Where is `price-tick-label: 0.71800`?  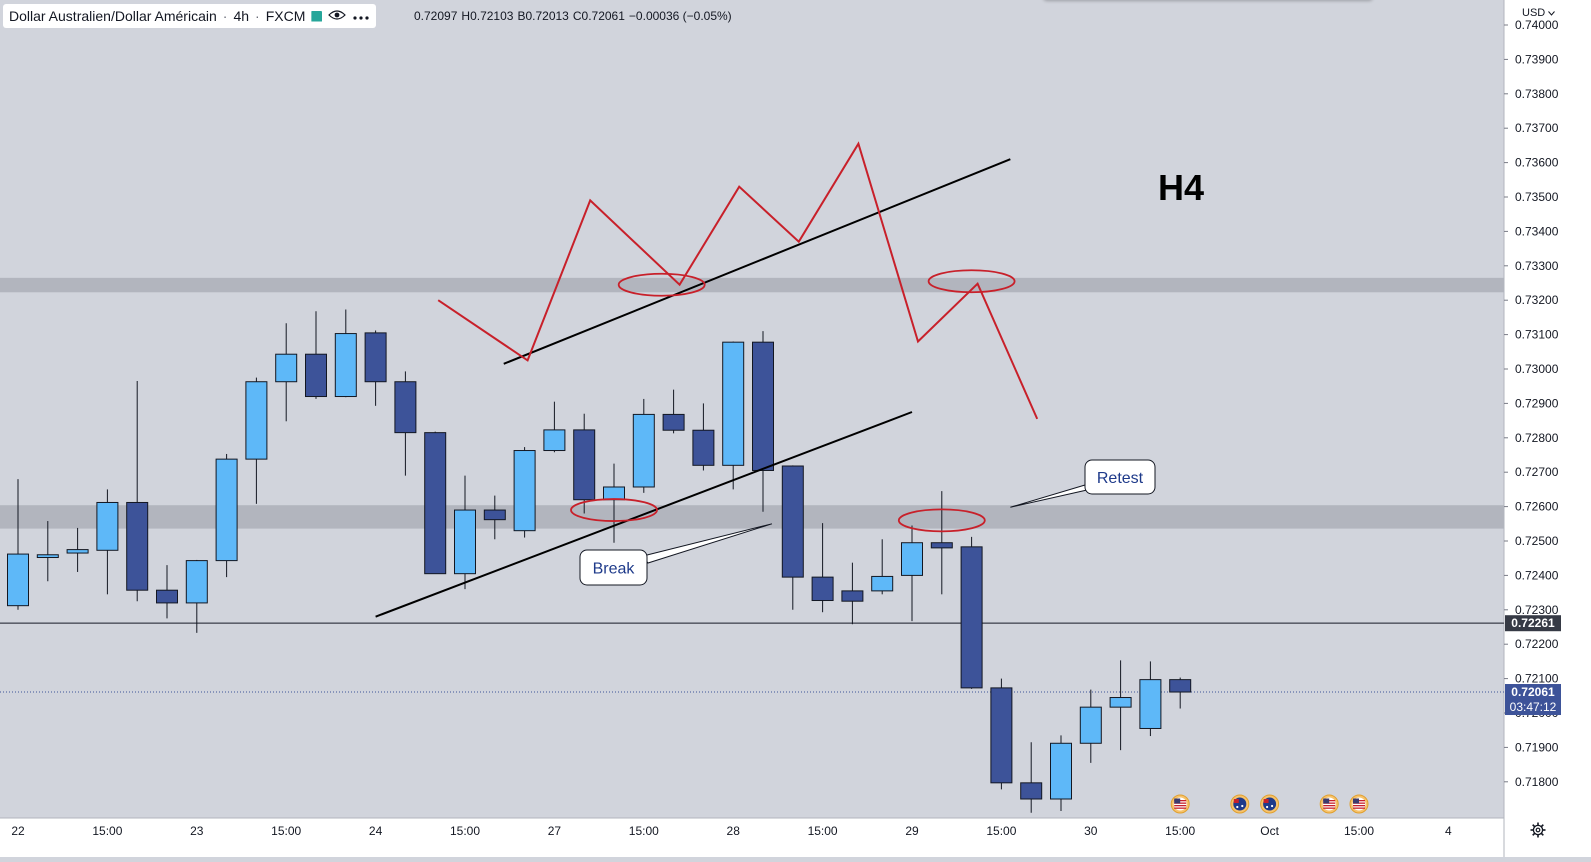 price-tick-label: 0.71800 is located at coordinates (1537, 782).